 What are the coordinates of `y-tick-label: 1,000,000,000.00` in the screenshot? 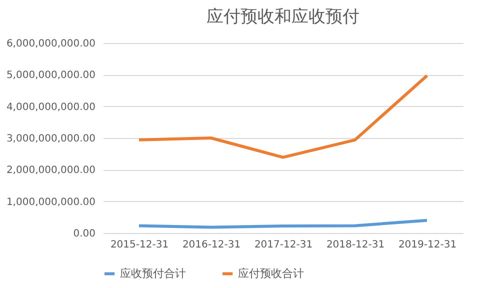 It's located at (51, 202).